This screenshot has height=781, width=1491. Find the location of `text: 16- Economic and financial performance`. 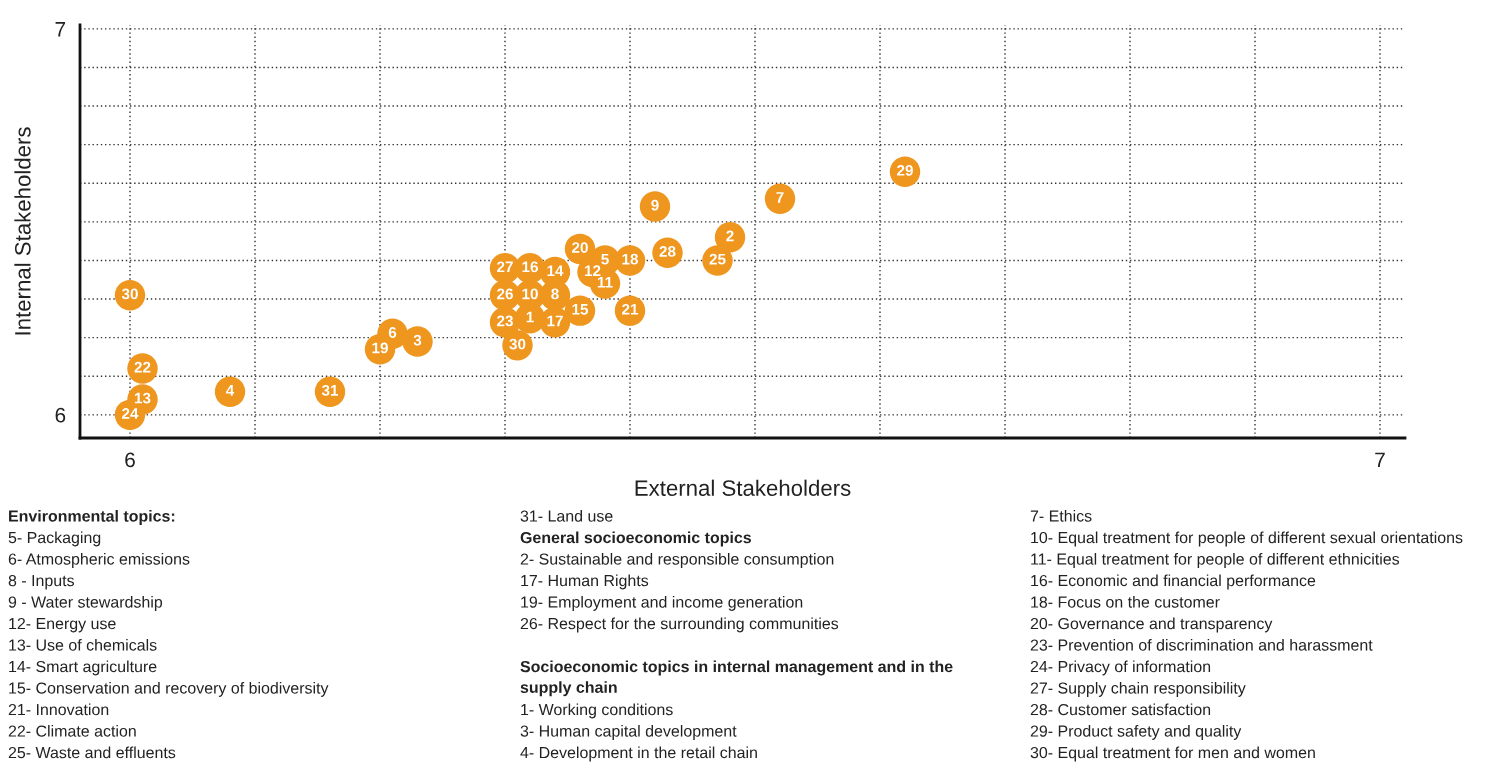

text: 16- Economic and financial performance is located at coordinates (1173, 582).